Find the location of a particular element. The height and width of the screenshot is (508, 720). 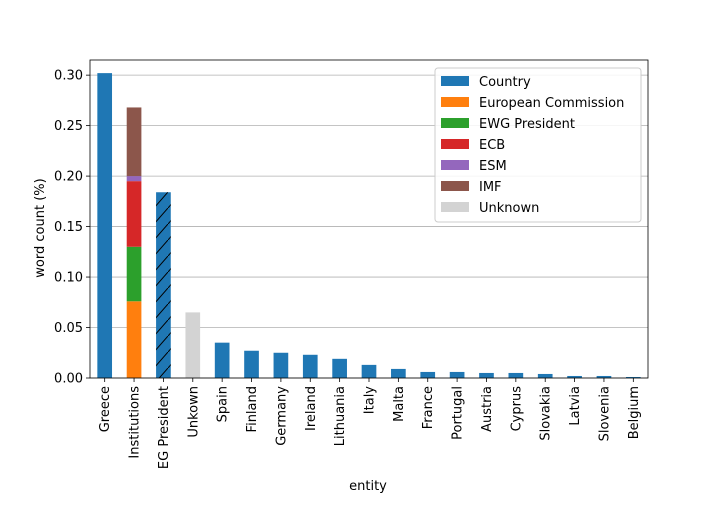

x-tick-label: Slovenia is located at coordinates (604, 413).